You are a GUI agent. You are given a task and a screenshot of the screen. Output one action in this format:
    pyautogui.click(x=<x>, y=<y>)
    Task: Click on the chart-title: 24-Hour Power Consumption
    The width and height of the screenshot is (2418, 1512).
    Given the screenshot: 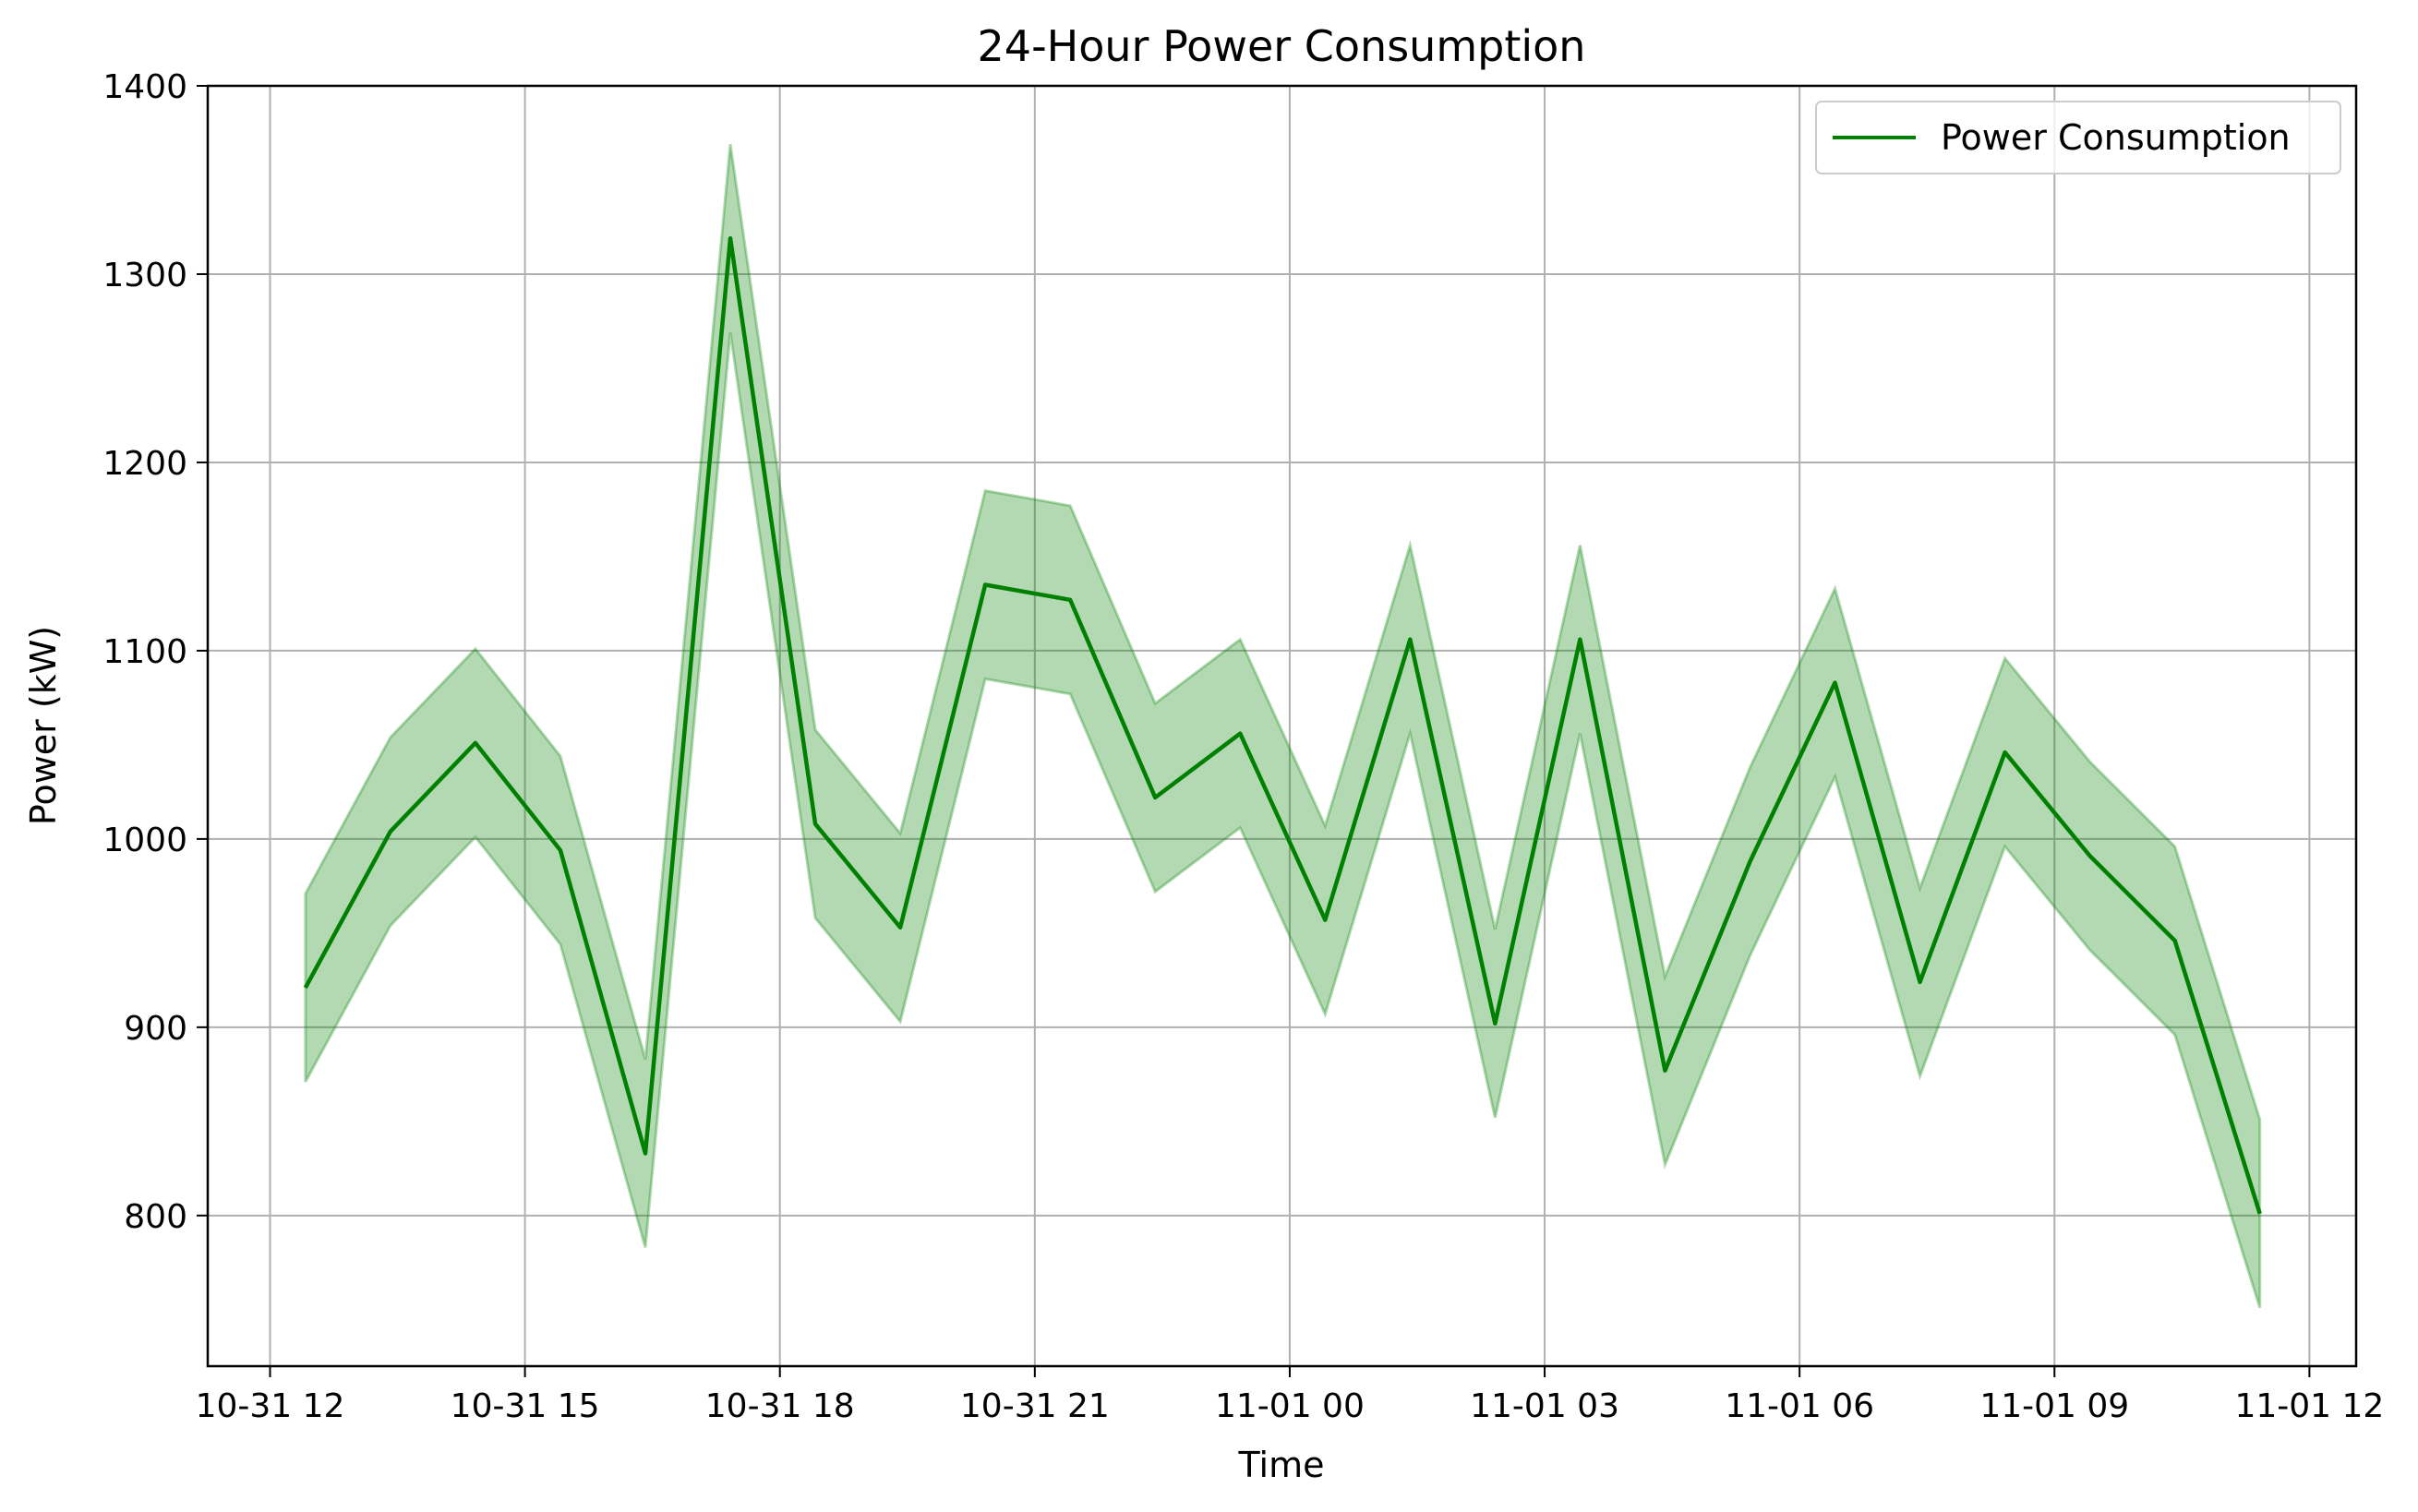 What is the action you would take?
    pyautogui.click(x=1282, y=46)
    